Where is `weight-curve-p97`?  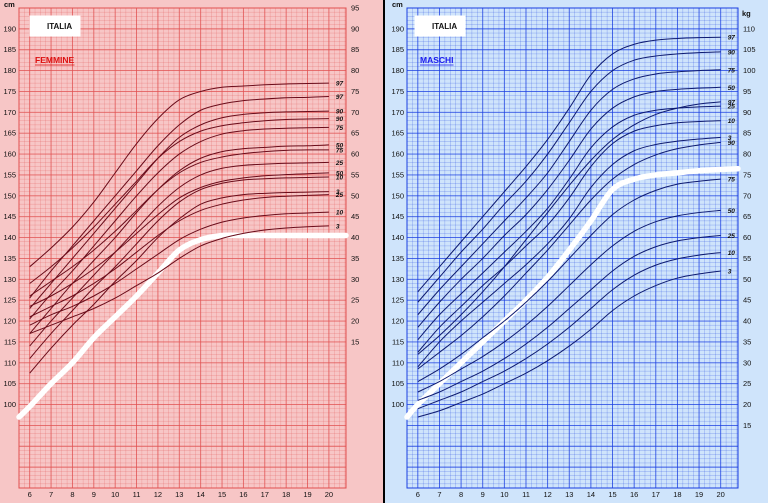 weight-curve-p97 is located at coordinates (179, 175).